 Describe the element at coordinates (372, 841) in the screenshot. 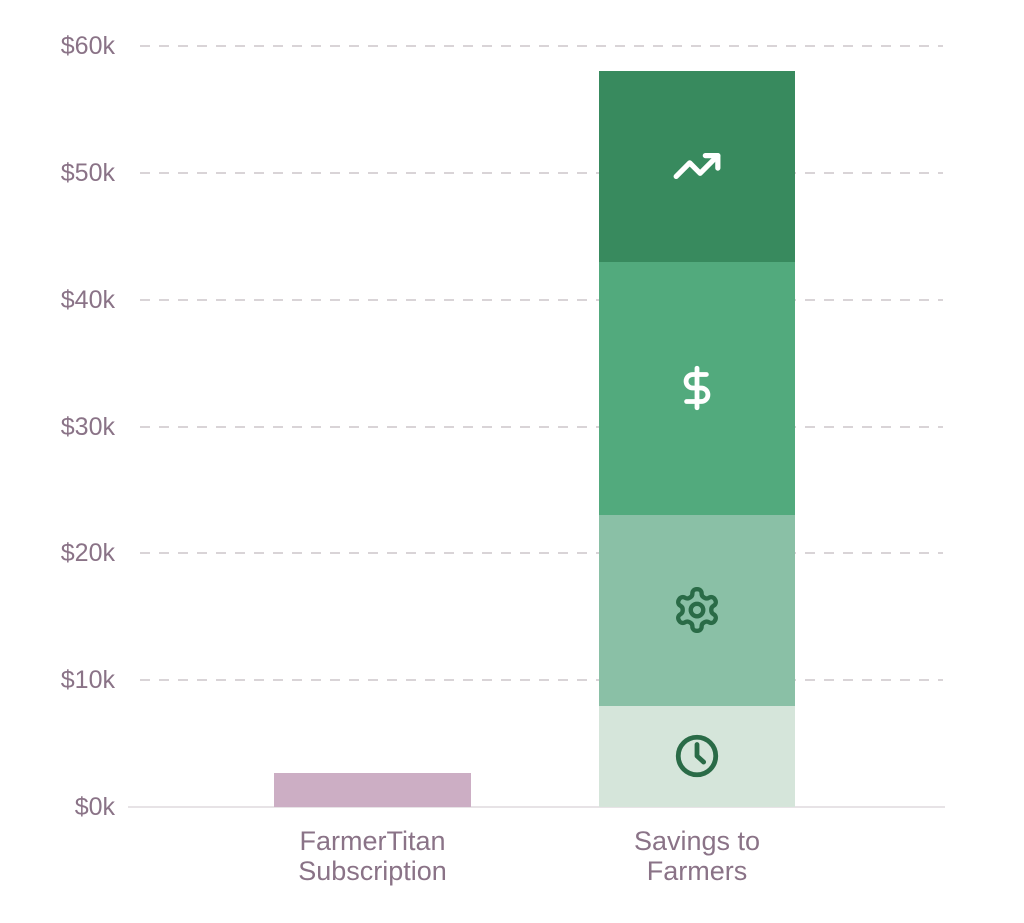

I see `category-label-line: FarmerTitan` at that location.